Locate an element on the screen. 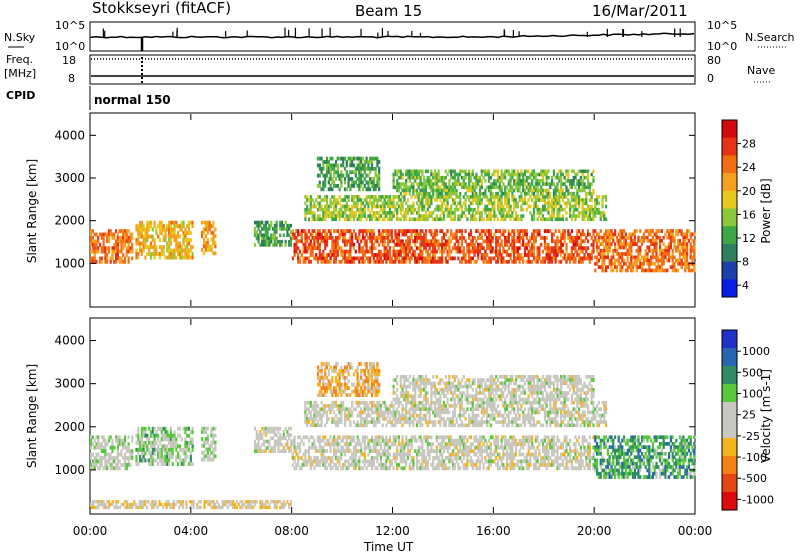 This screenshot has height=554, width=800. colorbar-swatch is located at coordinates (729, 270).